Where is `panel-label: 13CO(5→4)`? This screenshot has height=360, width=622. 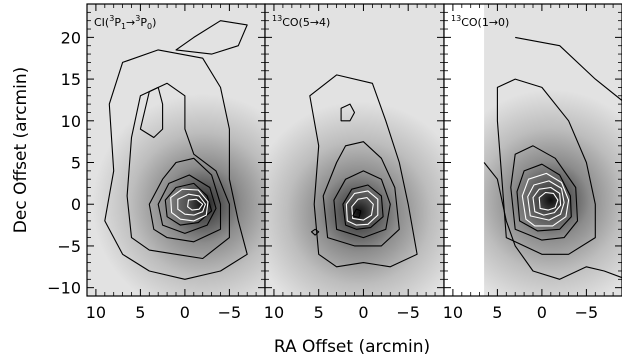 panel-label: 13CO(5→4) is located at coordinates (301, 21).